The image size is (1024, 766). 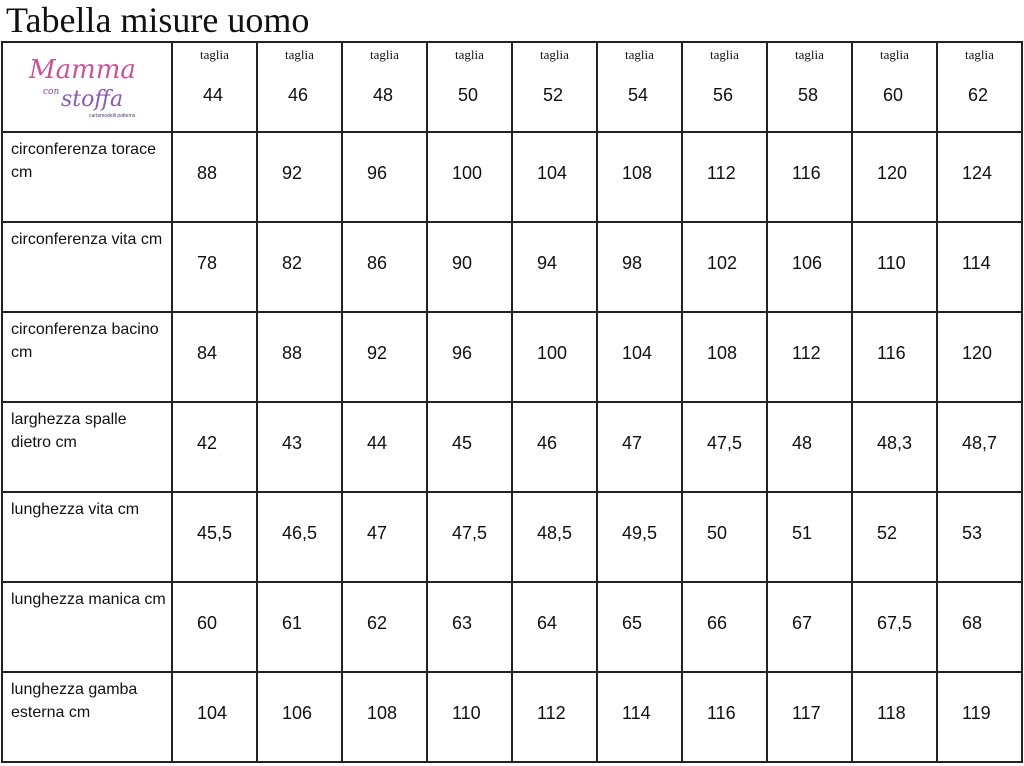 I want to click on measurement-value: 104, so click(x=552, y=173).